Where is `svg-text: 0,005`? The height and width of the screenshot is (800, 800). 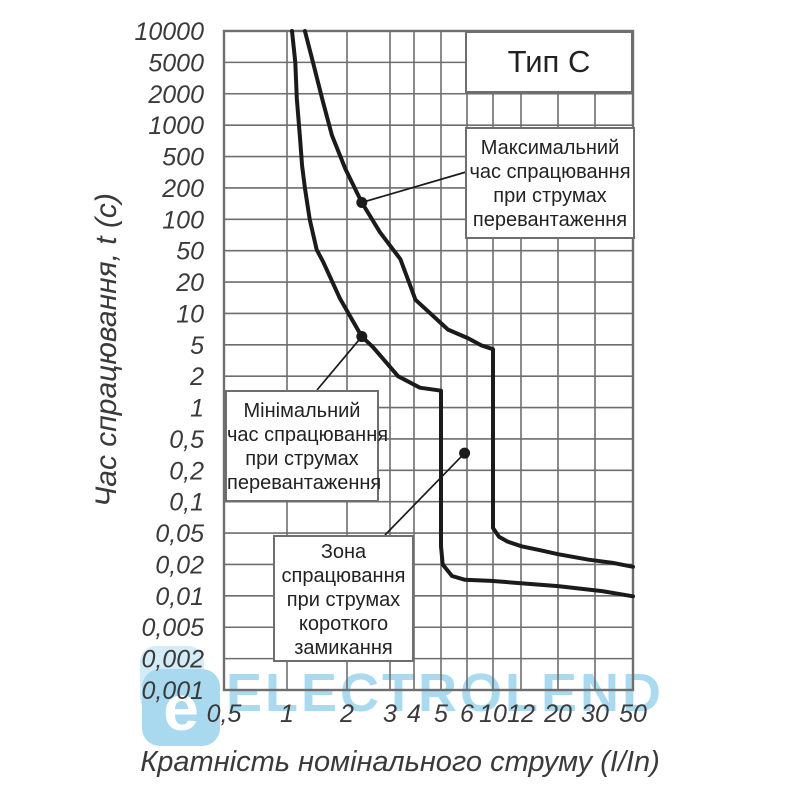
svg-text: 0,005 is located at coordinates (172, 628).